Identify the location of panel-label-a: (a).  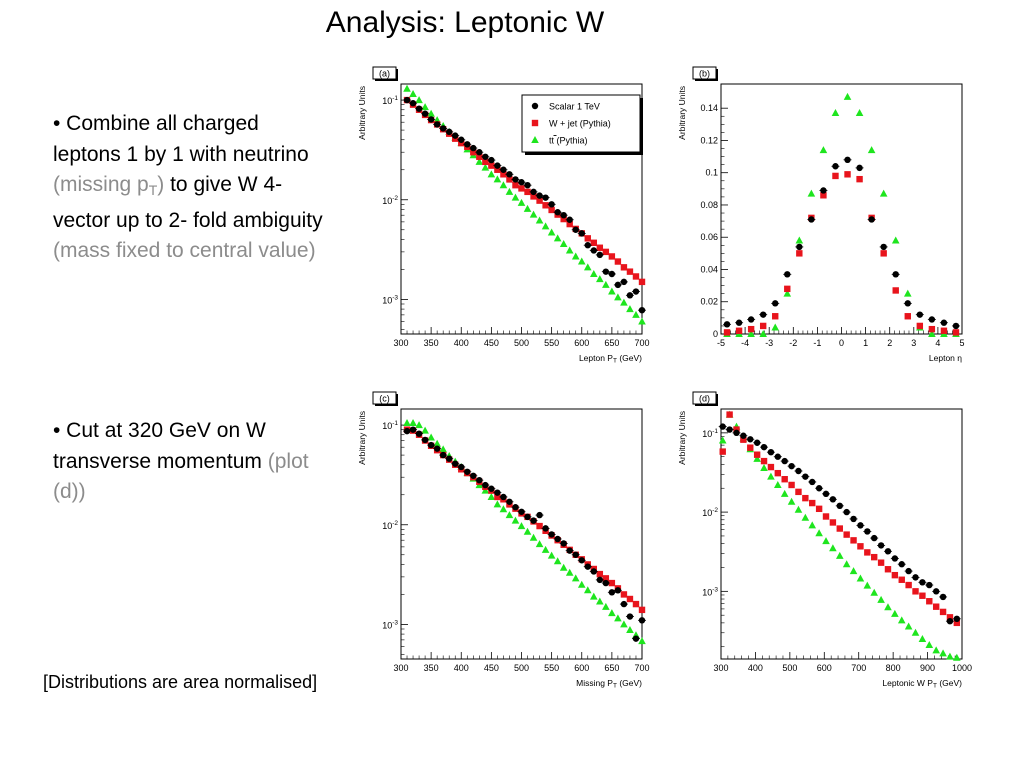
(385, 73).